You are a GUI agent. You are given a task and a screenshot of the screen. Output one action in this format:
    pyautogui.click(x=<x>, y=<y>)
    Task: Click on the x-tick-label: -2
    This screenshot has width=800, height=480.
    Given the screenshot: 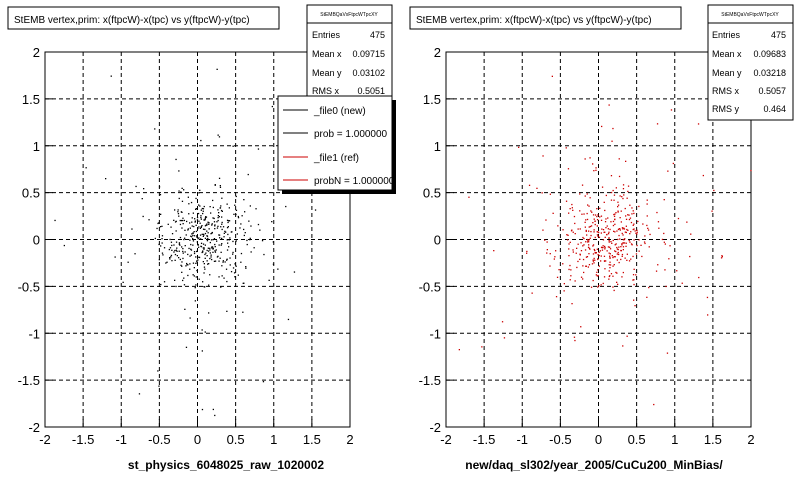 What is the action you would take?
    pyautogui.click(x=446, y=439)
    